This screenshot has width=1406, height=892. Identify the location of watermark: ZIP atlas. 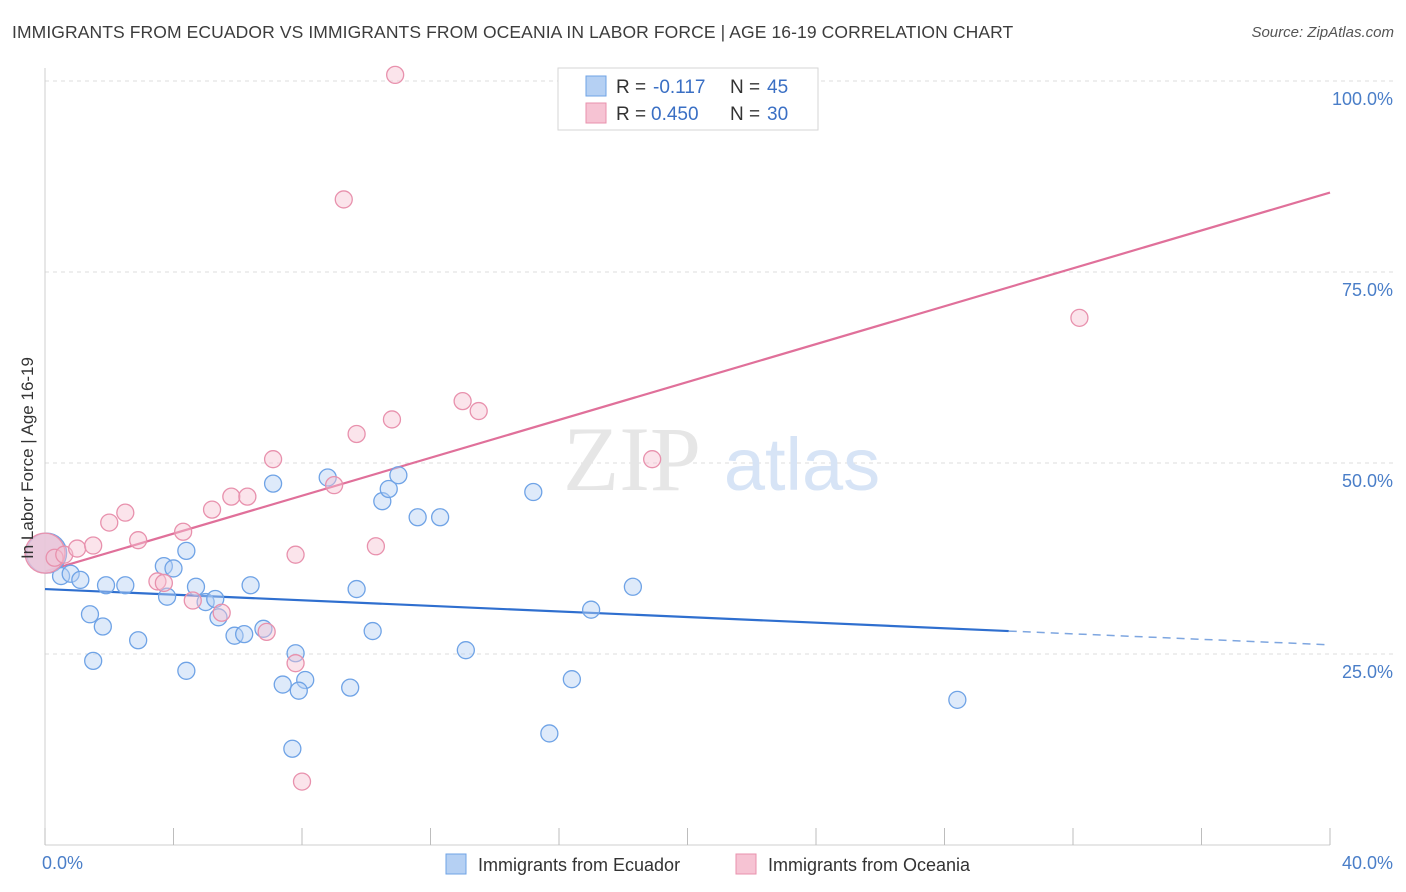
(721, 459).